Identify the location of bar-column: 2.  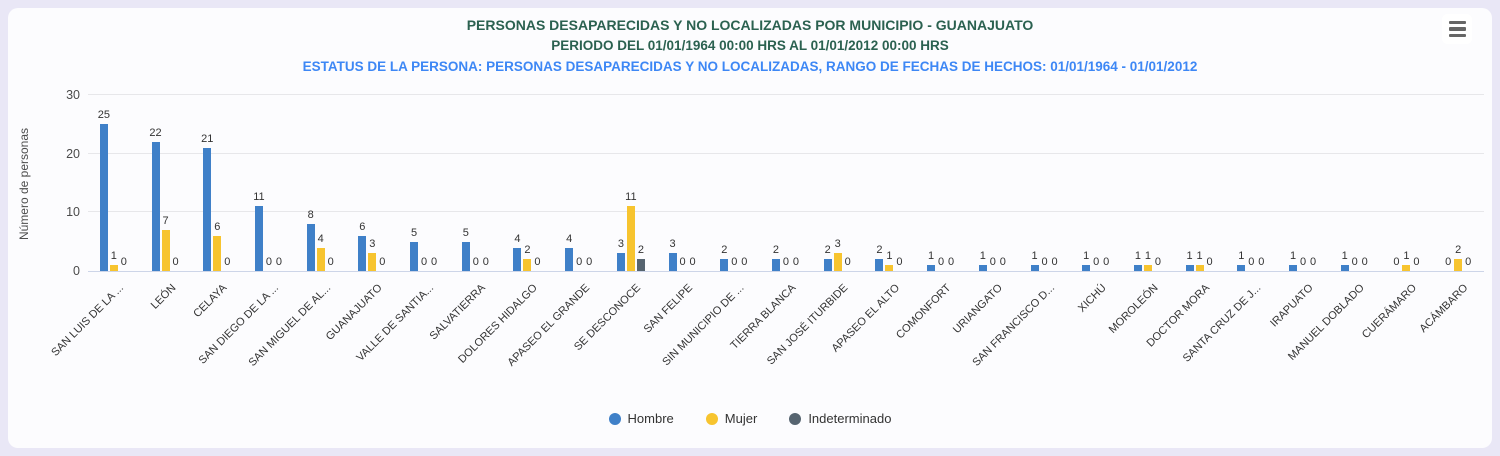
(640, 183).